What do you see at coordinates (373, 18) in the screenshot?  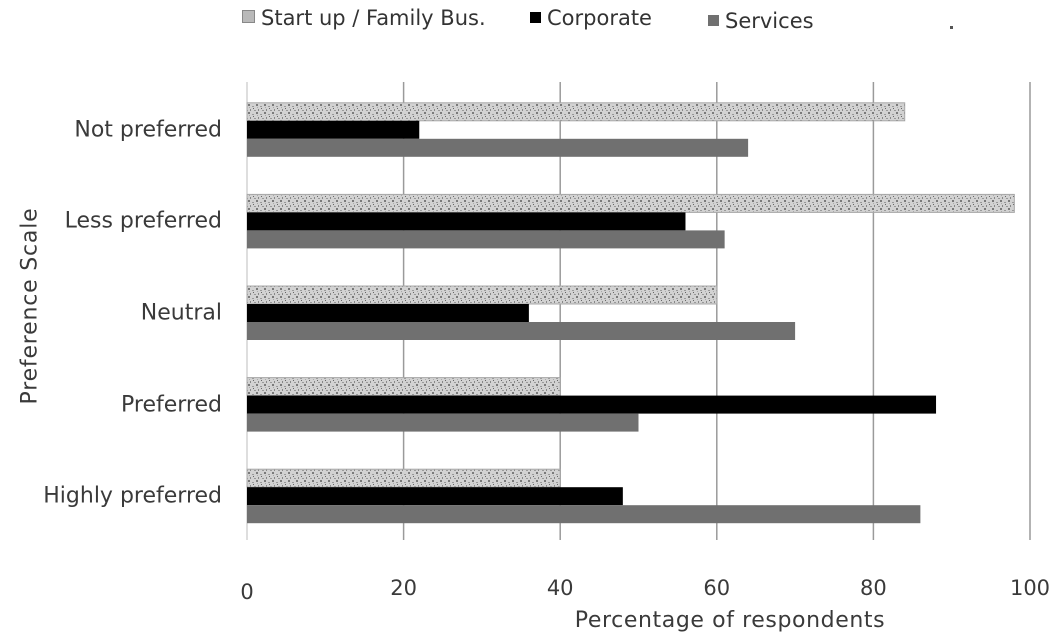 I see `legend-label-startup: Start up / Family Bus.` at bounding box center [373, 18].